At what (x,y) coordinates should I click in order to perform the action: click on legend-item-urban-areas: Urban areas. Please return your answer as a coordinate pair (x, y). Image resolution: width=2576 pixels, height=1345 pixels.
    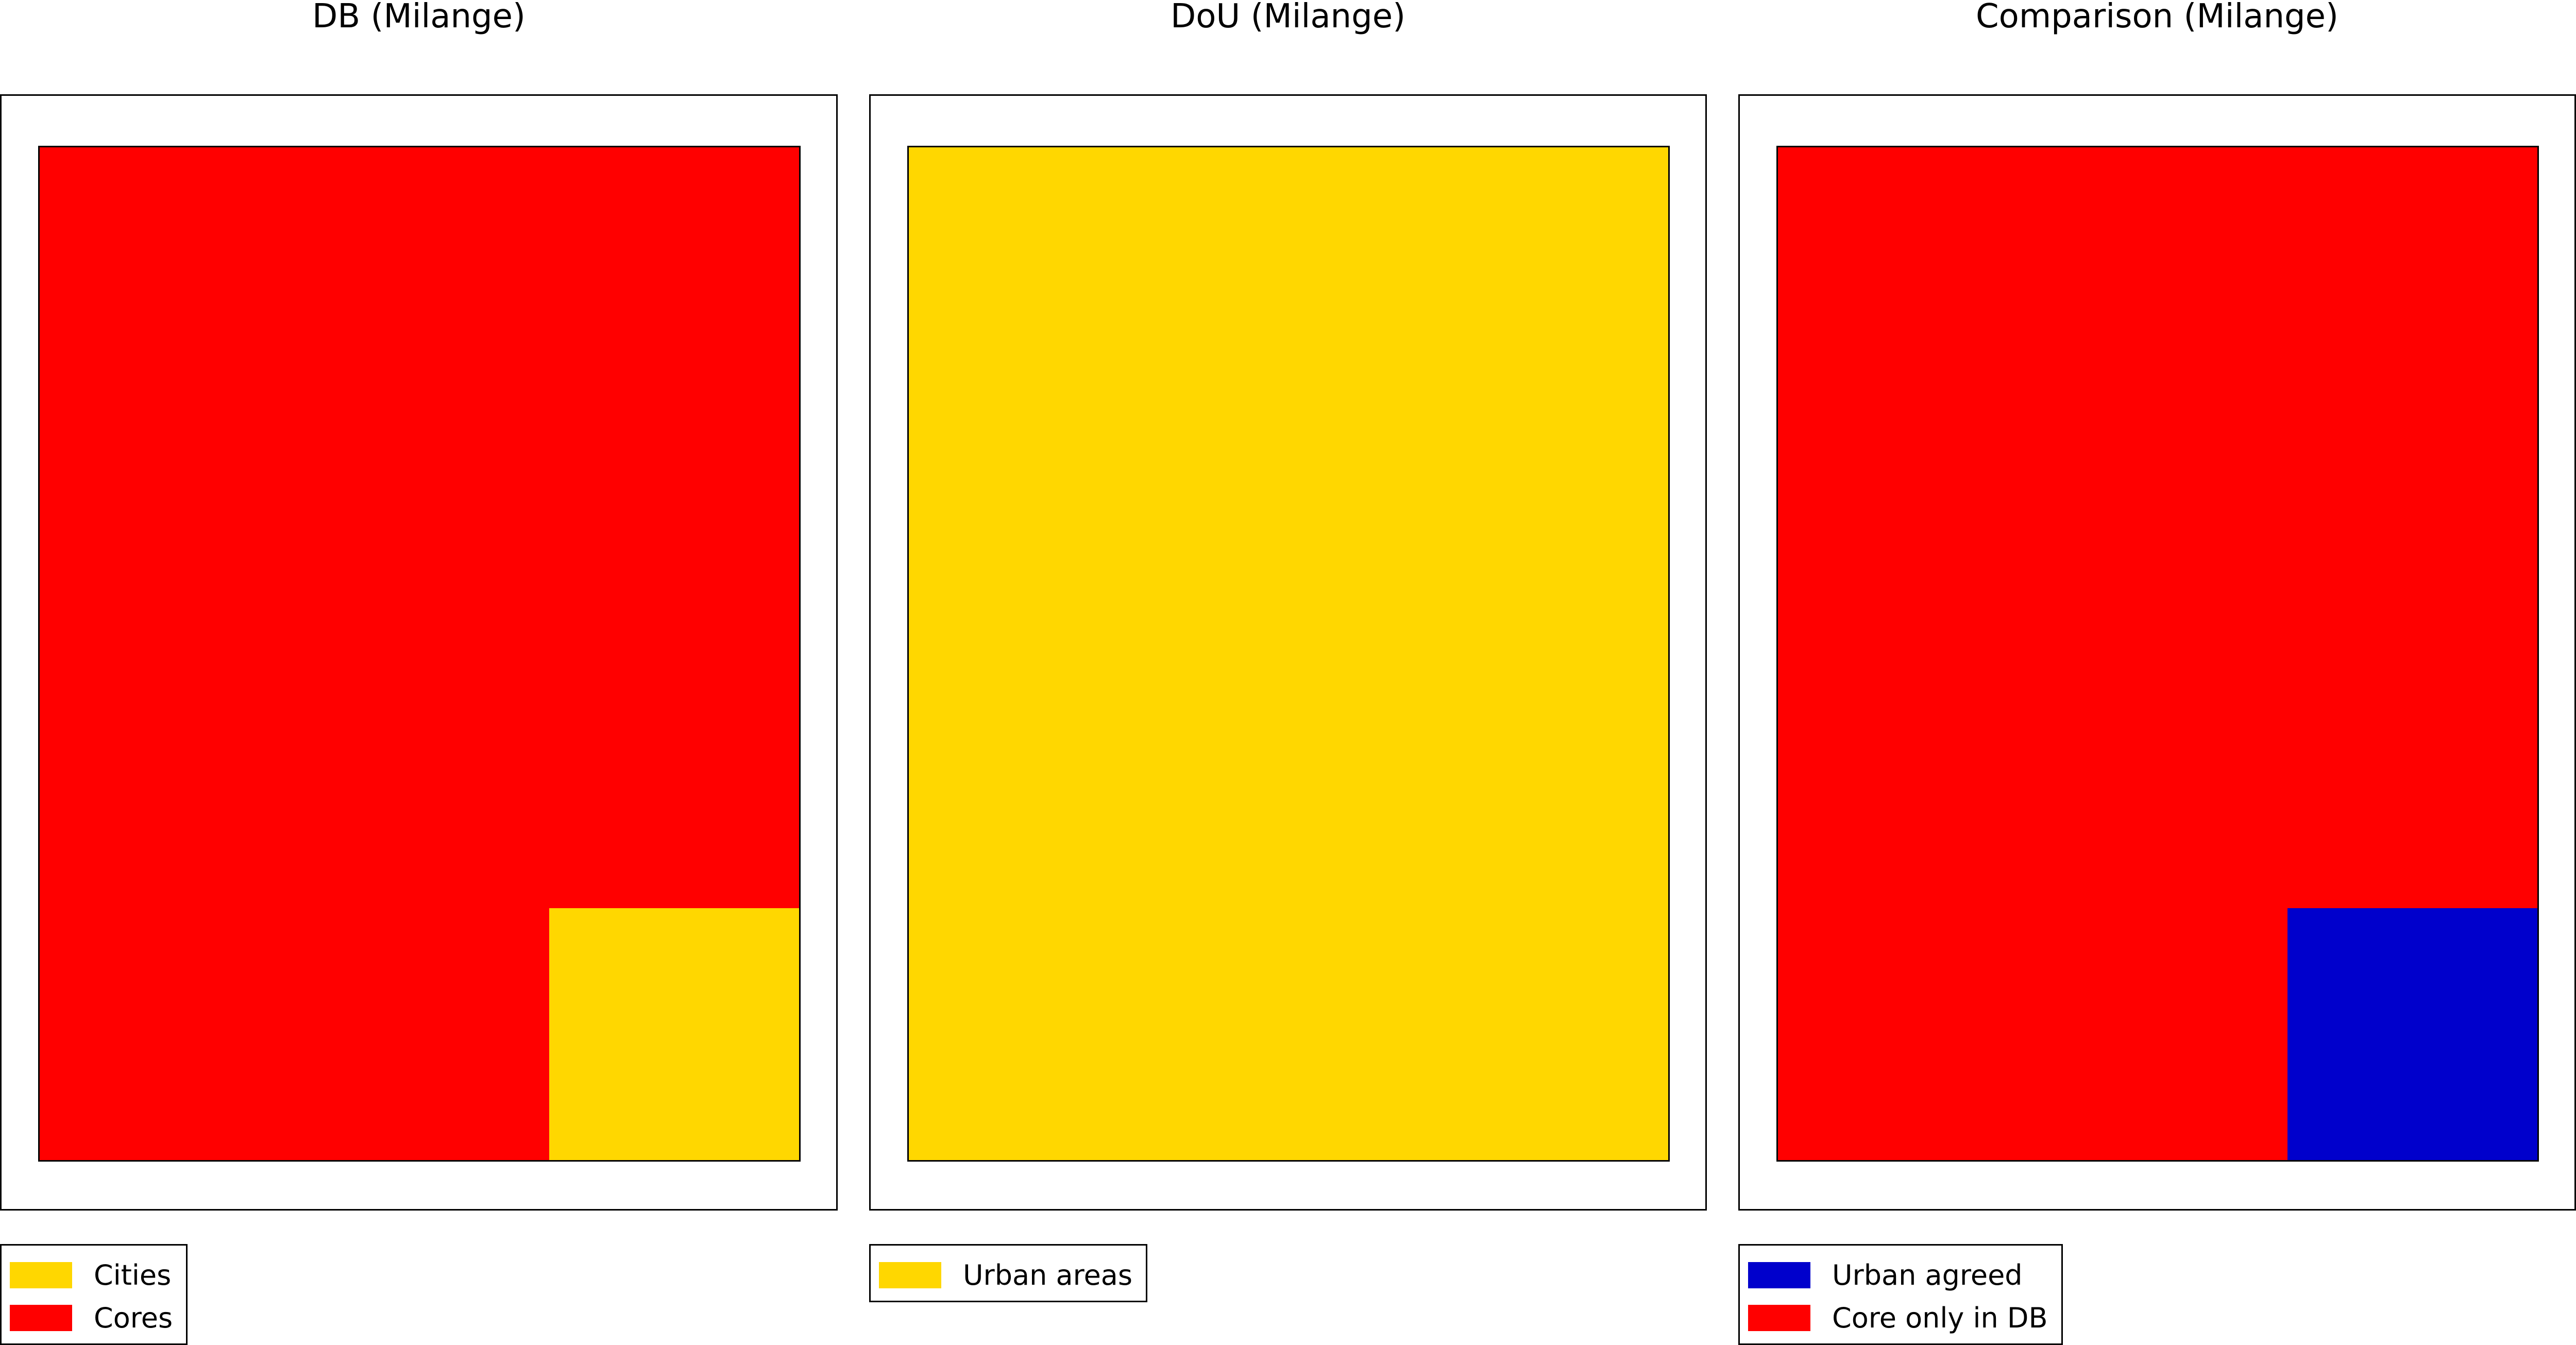
    Looking at the image, I should click on (1005, 1275).